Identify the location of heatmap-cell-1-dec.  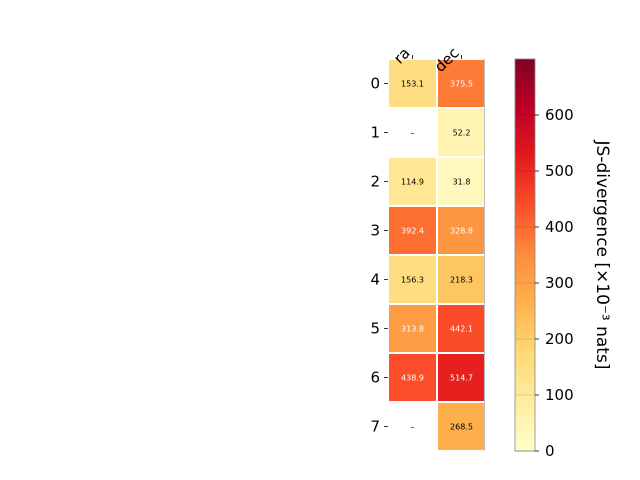
(461, 132).